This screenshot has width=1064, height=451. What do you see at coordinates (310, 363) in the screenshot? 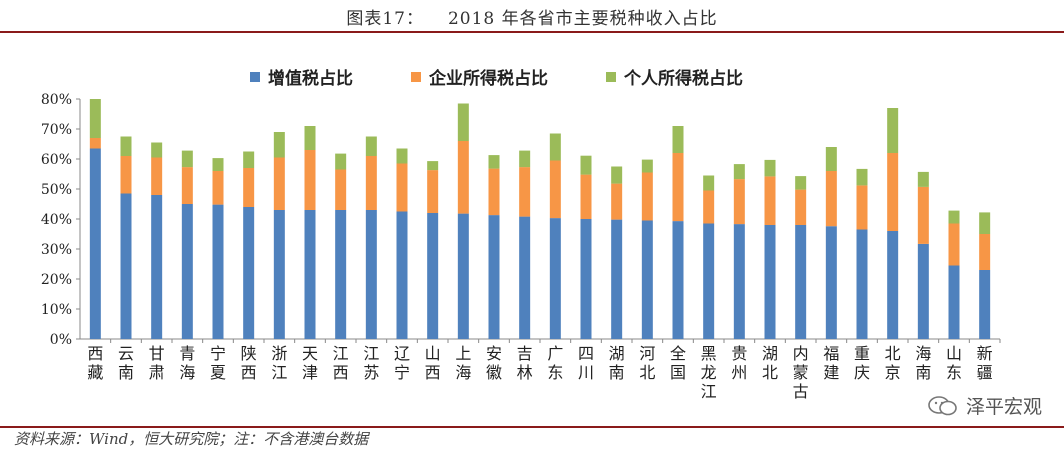
I see `x-tick-label: 天津` at bounding box center [310, 363].